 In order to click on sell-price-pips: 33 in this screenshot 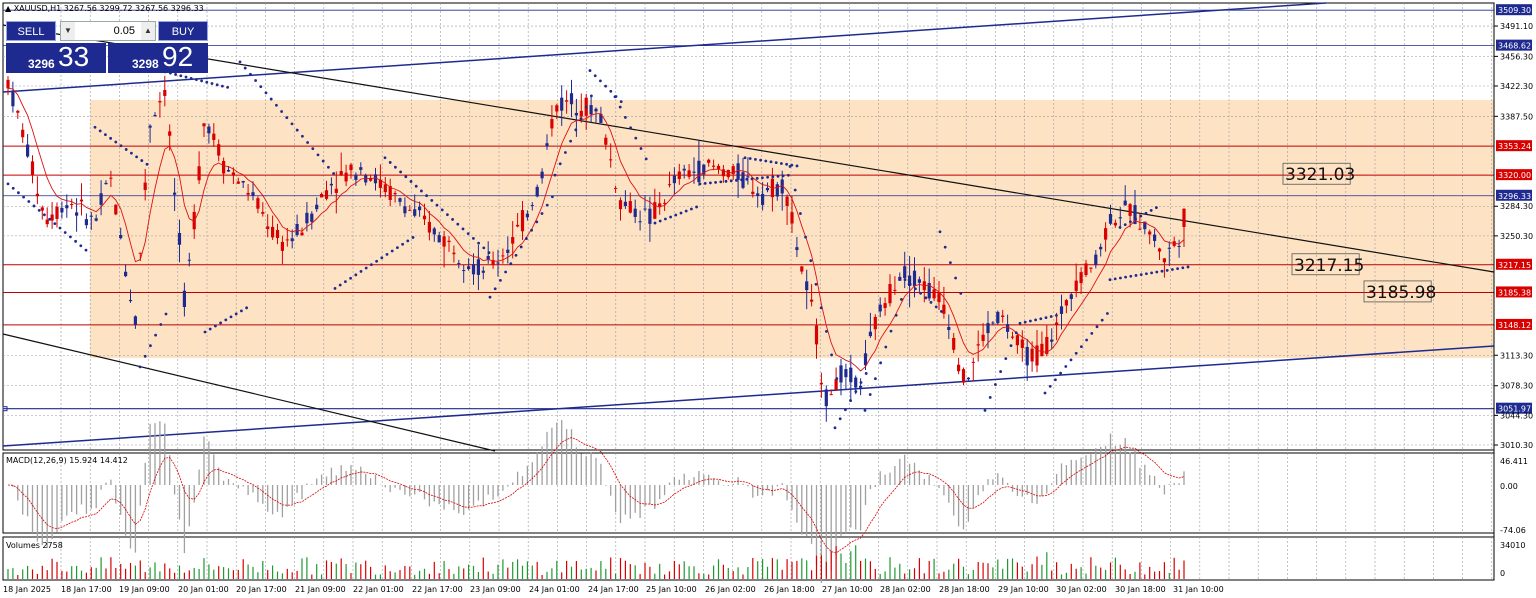, I will do `click(74, 56)`.